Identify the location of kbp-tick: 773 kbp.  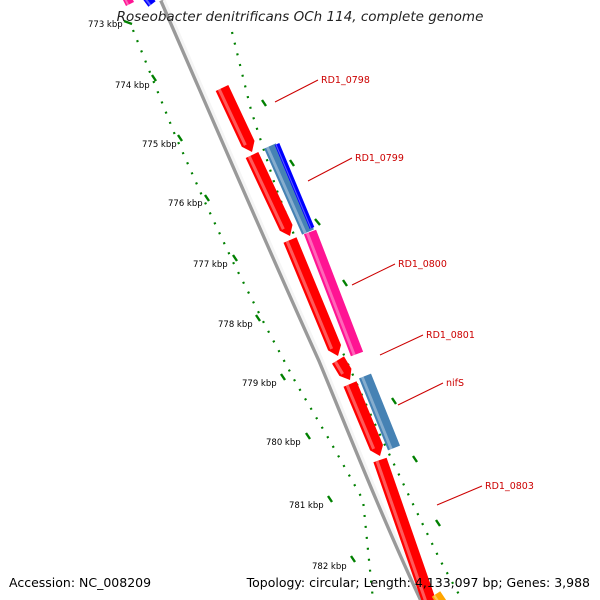
(110, 24).